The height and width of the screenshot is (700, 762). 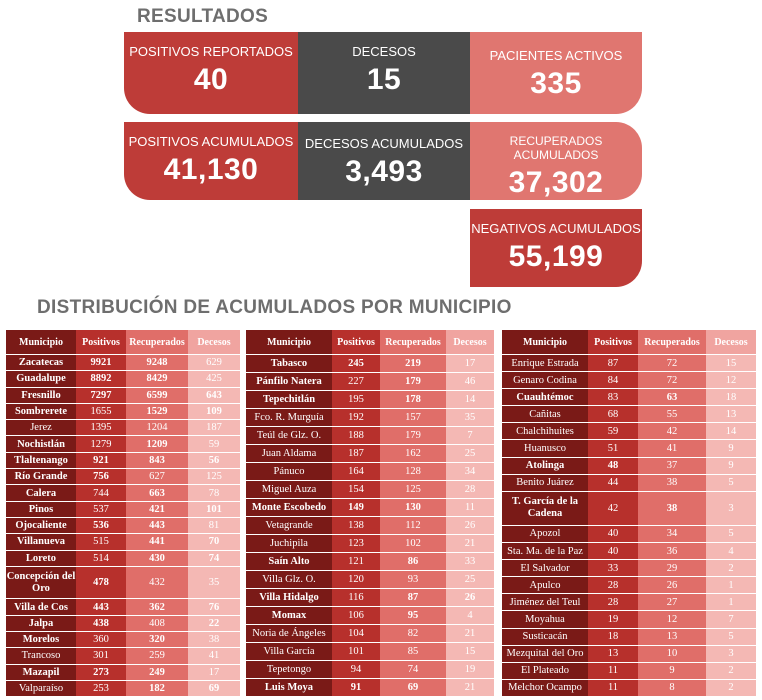 What do you see at coordinates (214, 656) in the screenshot?
I see `decesos-cell: 41` at bounding box center [214, 656].